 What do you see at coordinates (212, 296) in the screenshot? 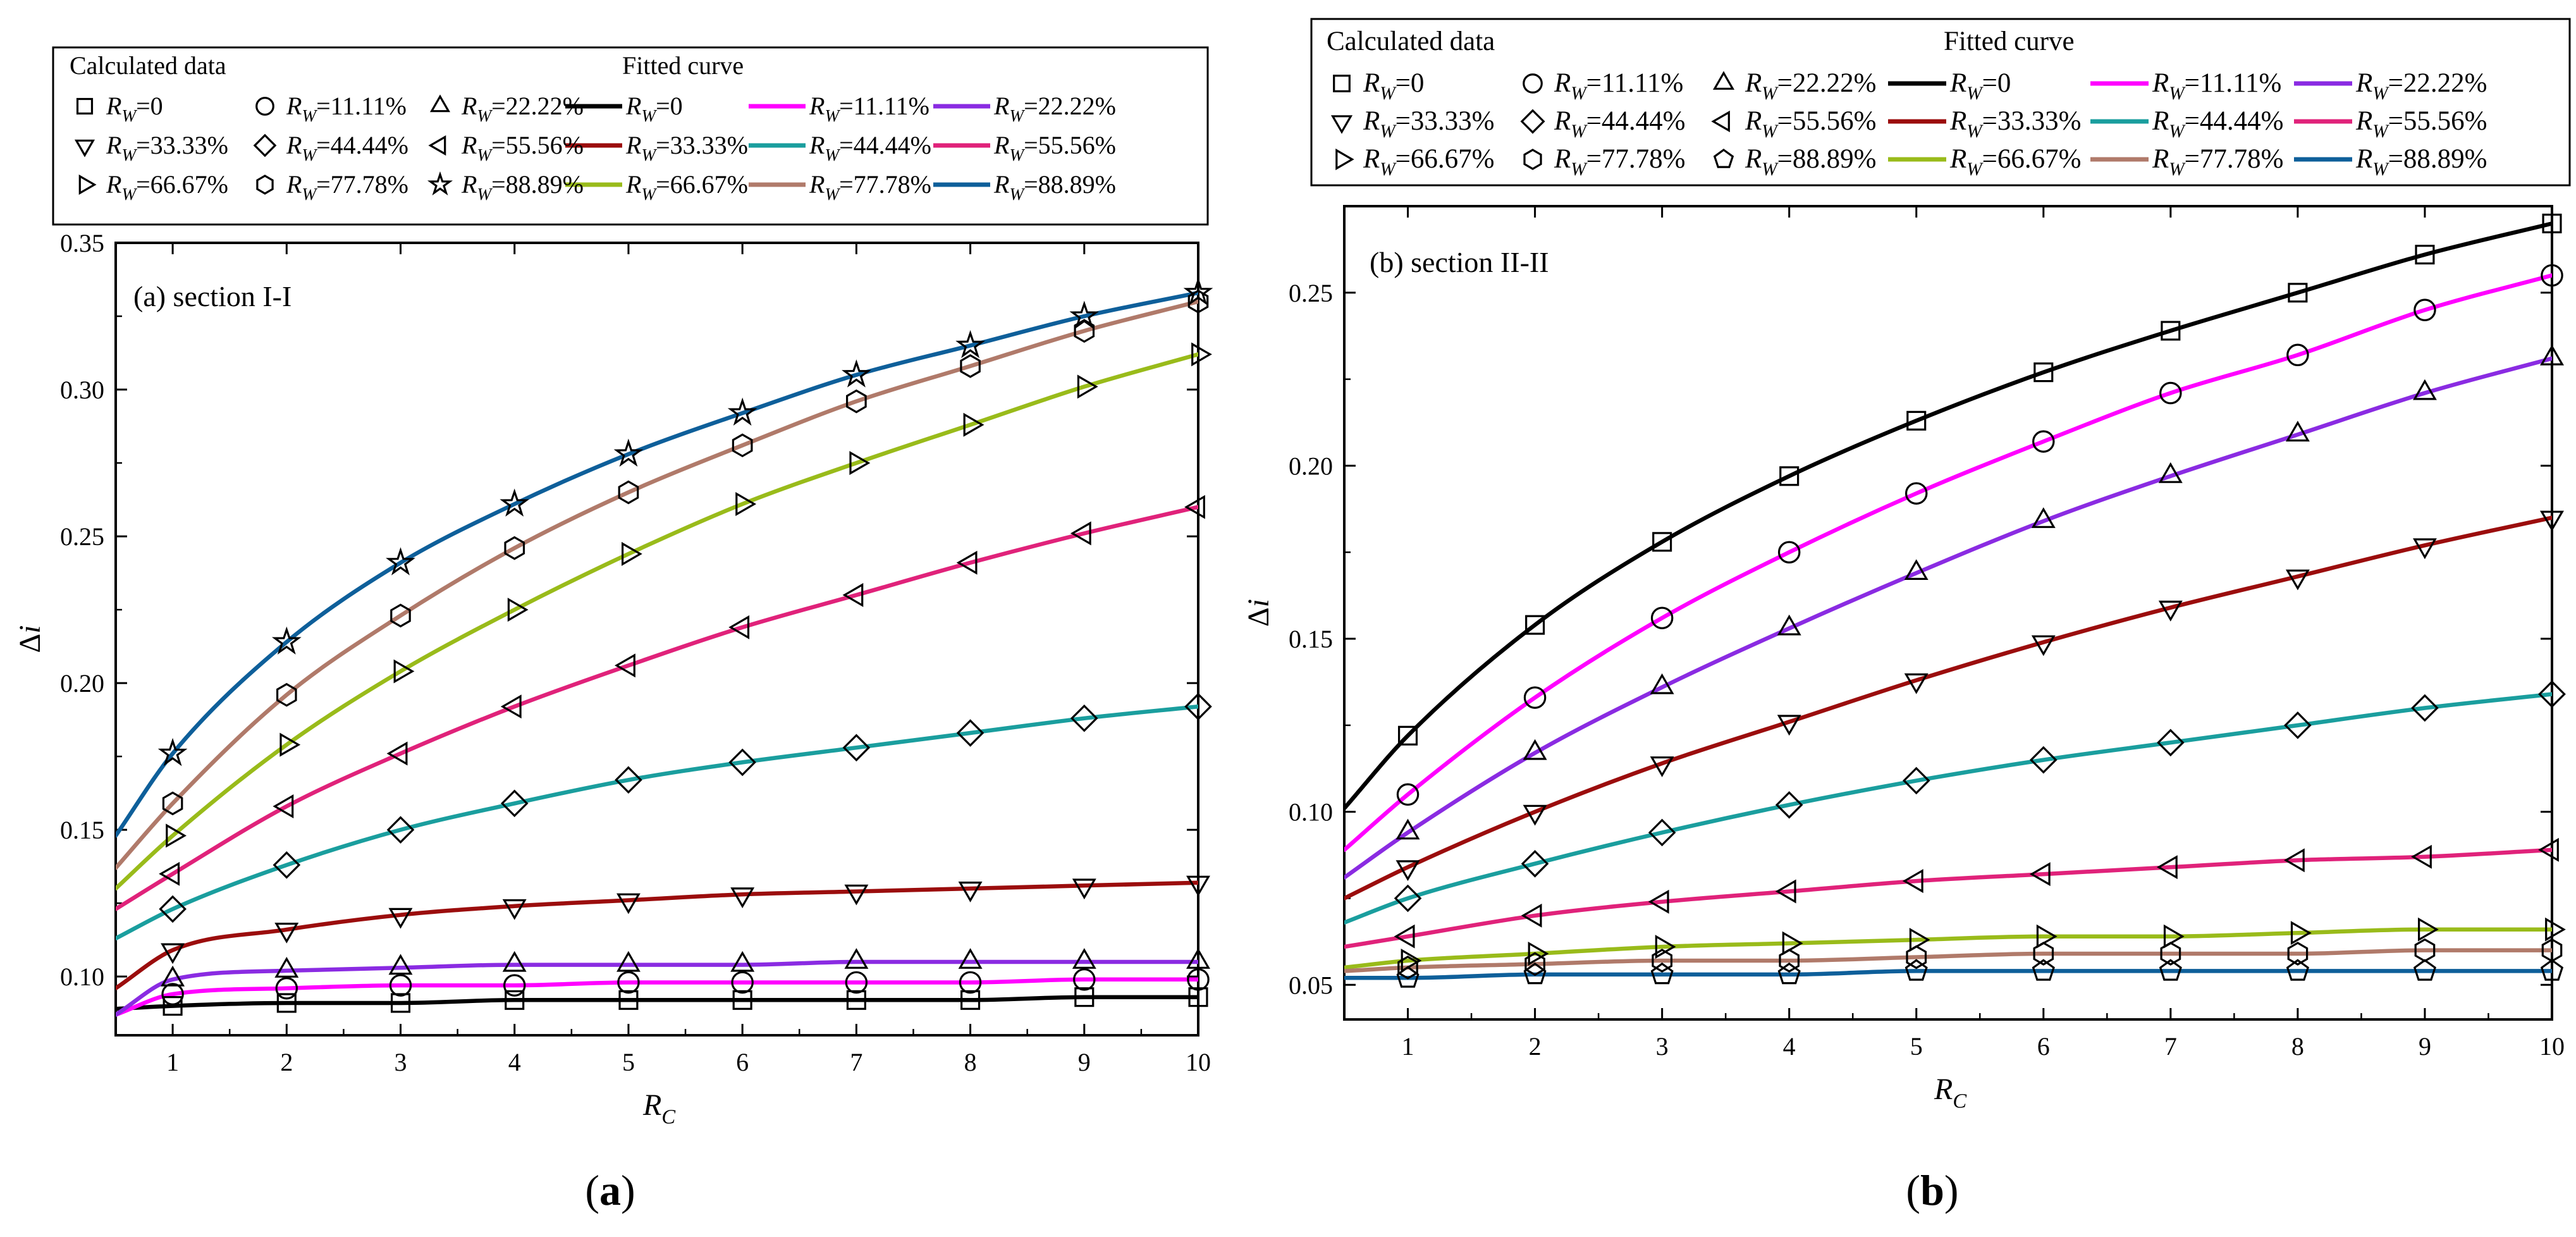
I see `panel-label: (a) section I-I` at bounding box center [212, 296].